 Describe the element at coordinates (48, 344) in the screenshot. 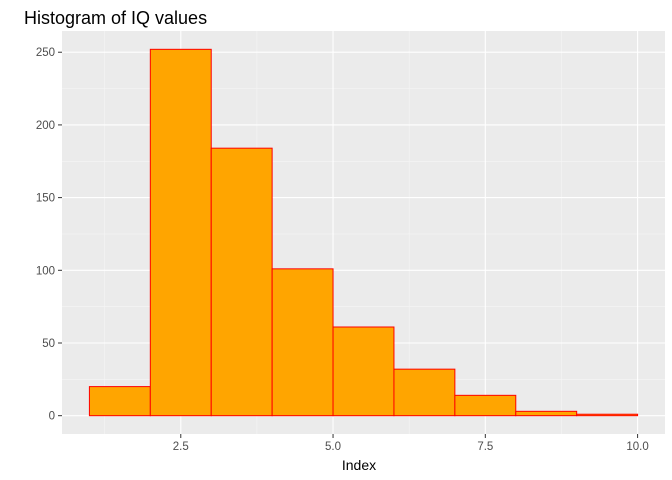

I see `y-tick-label: 50` at that location.